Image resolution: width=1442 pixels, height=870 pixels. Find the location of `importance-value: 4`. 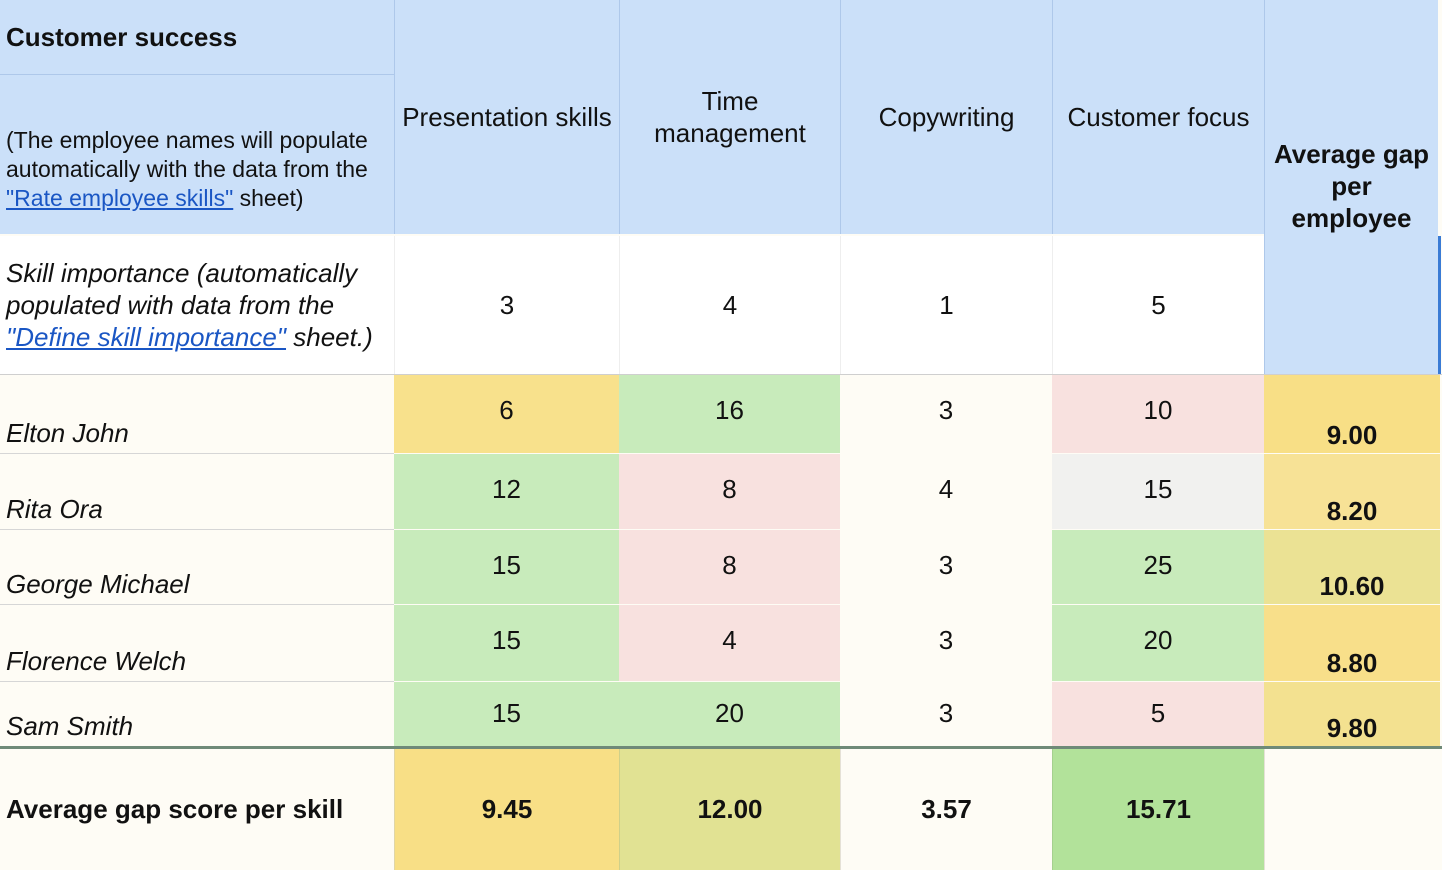

importance-value: 4 is located at coordinates (729, 305).